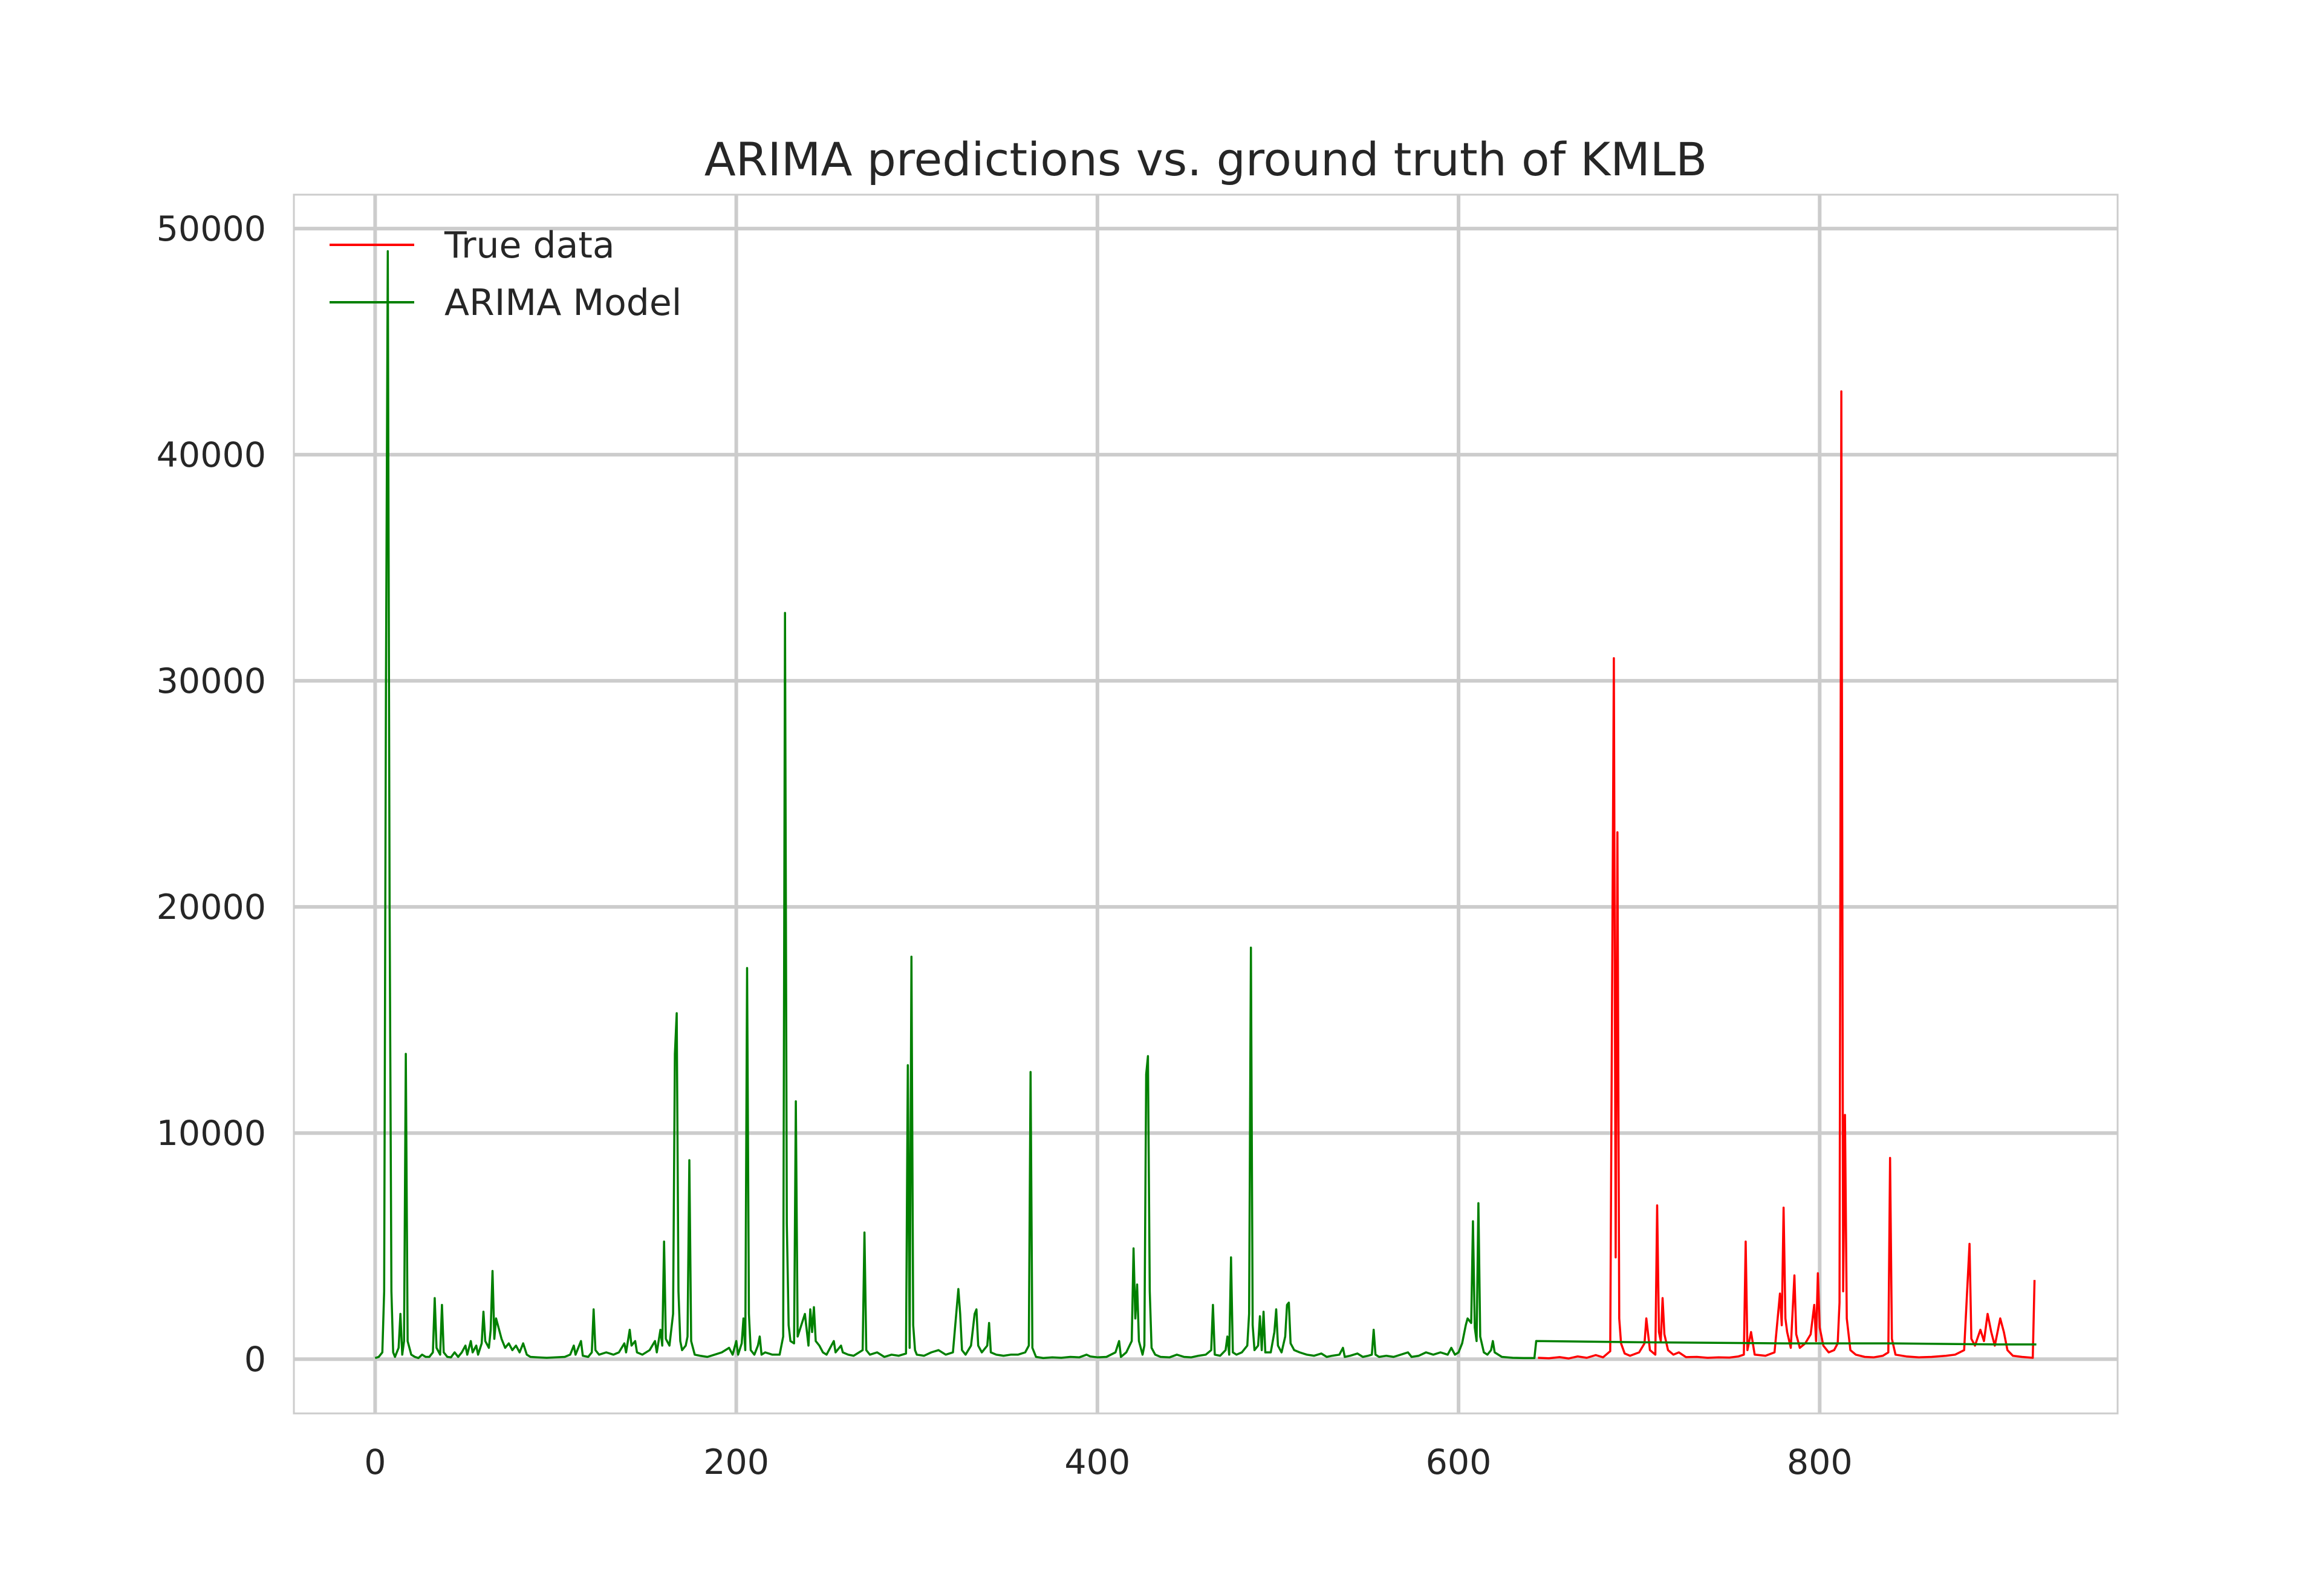  What do you see at coordinates (375, 1462) in the screenshot?
I see `x-tick-label: 0` at bounding box center [375, 1462].